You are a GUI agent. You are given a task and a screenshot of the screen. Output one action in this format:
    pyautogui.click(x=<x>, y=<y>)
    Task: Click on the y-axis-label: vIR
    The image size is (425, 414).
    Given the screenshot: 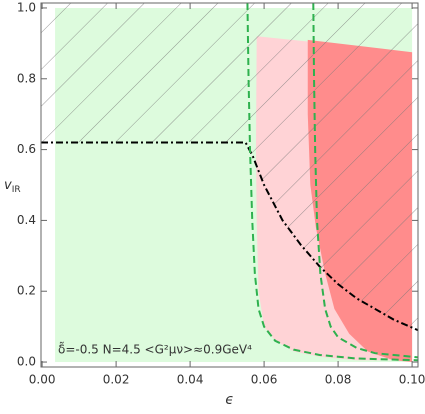 What is the action you would take?
    pyautogui.click(x=12, y=186)
    